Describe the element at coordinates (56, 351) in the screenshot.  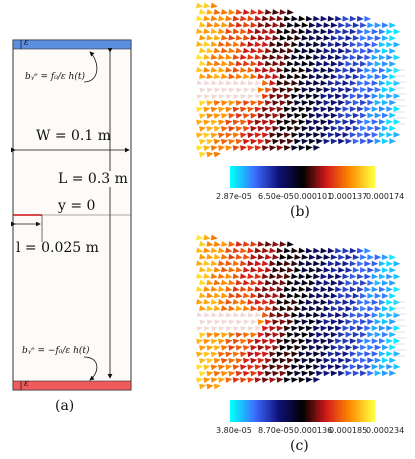
I see `bottom-bc-label: bᵧᵉ = −f₀/ε h(t)` at that location.